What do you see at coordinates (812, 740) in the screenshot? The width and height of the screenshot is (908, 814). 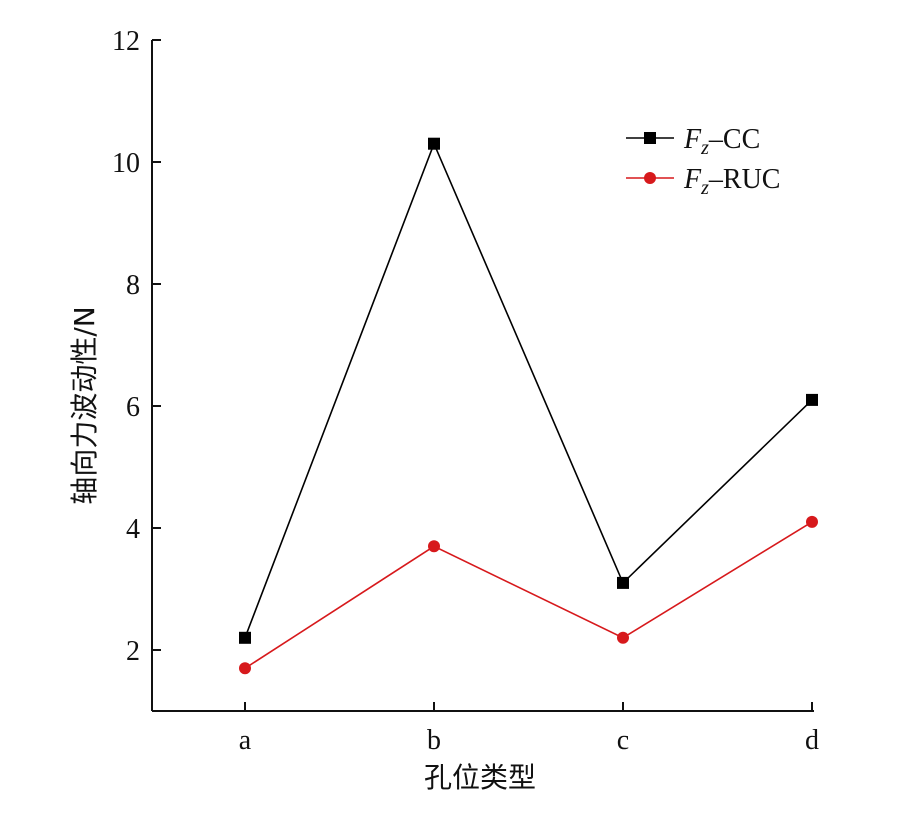 I see `x-tick-label: d` at bounding box center [812, 740].